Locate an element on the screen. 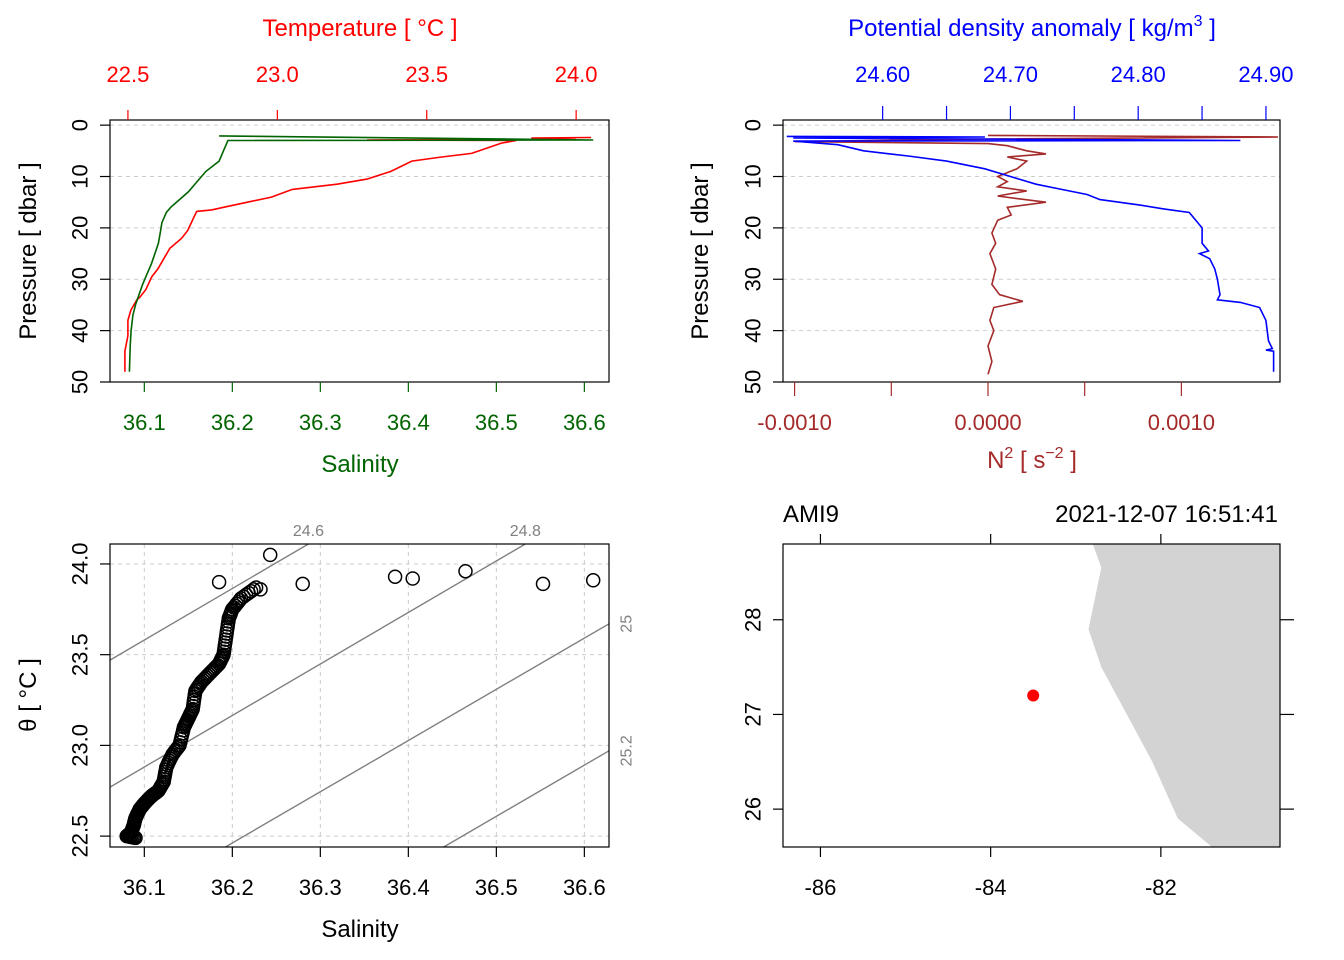  p3-isopycnals is located at coordinates (359, 695).